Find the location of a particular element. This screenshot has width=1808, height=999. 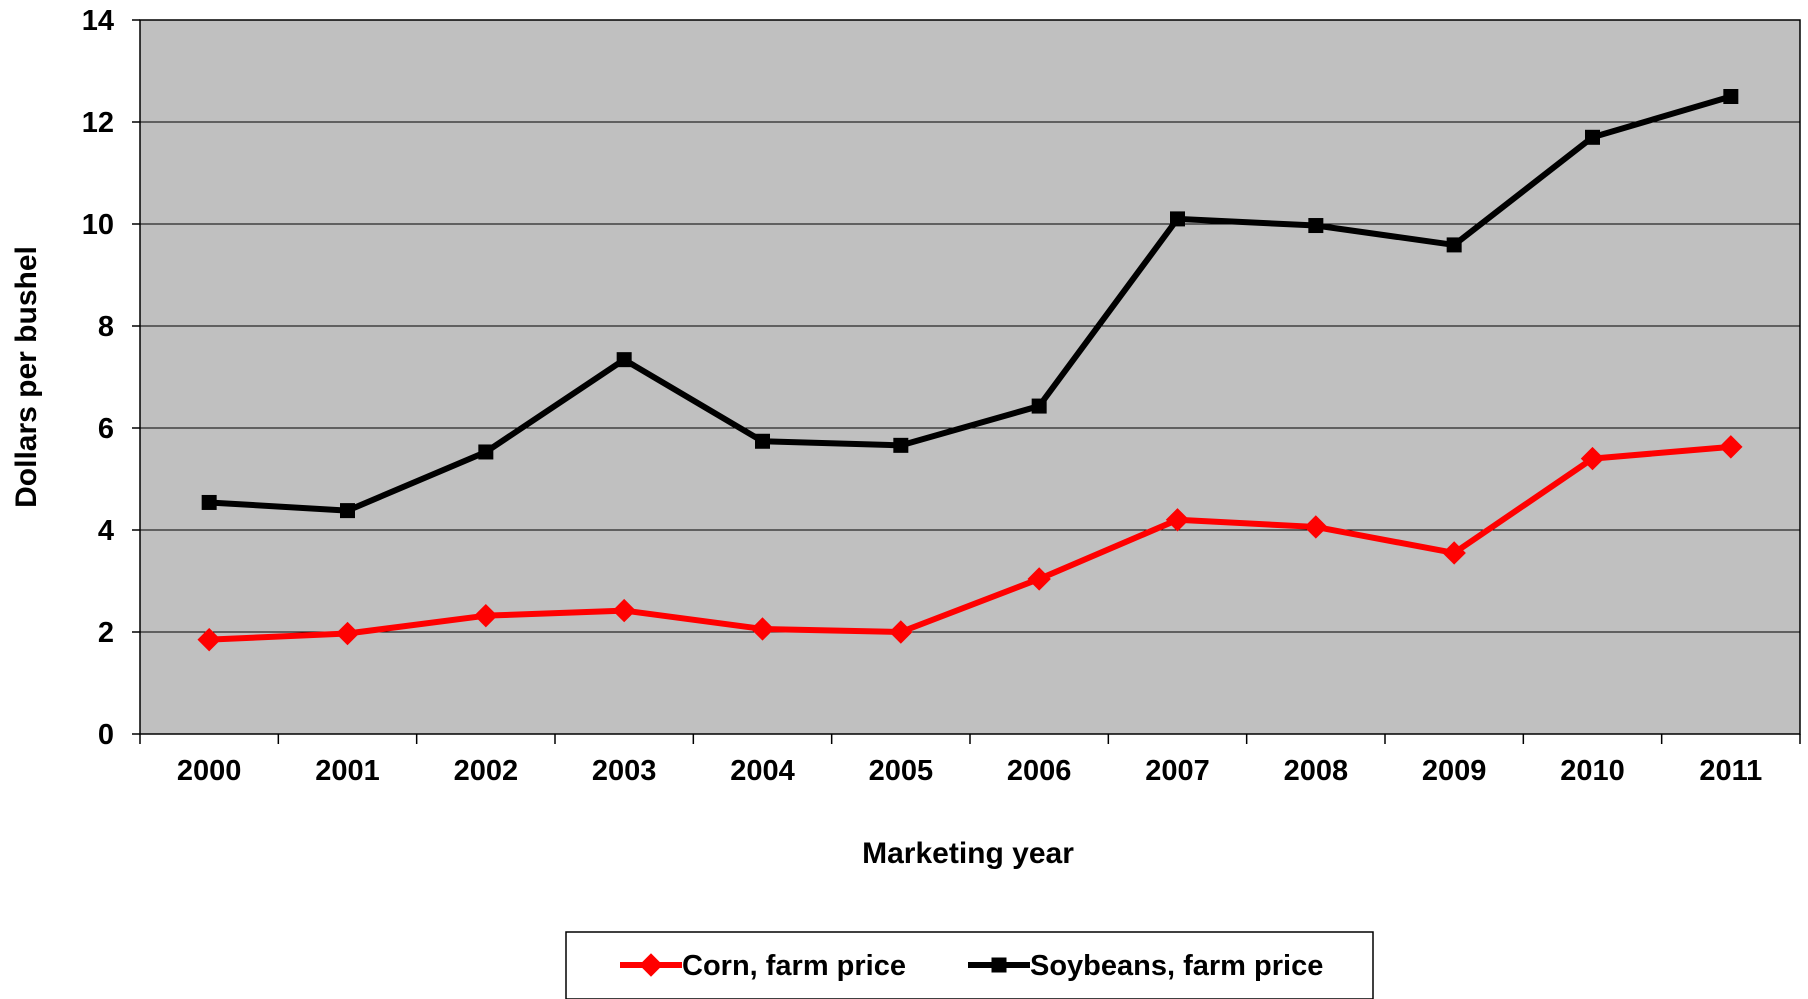

x-tick-label: 2004 is located at coordinates (762, 771).